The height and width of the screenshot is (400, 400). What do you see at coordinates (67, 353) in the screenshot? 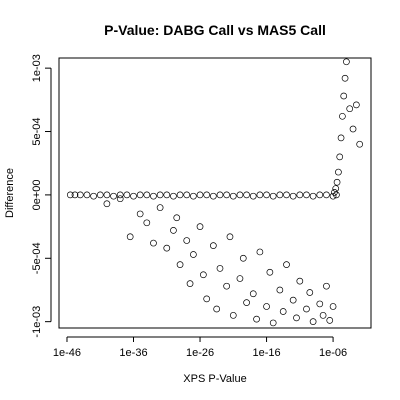
I see `x-tick-label: 1e-46` at bounding box center [67, 353].